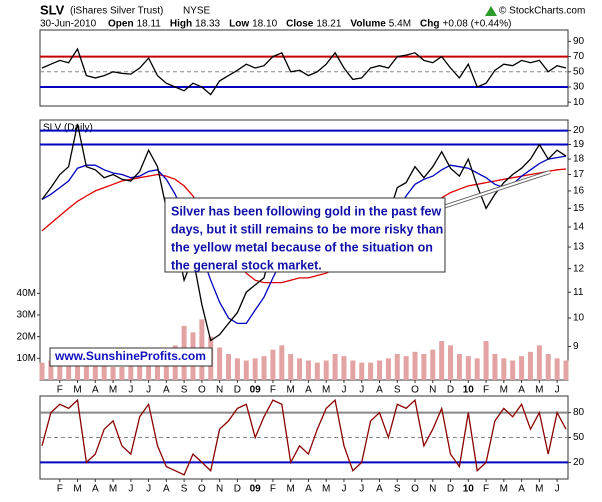  I want to click on exchange: NYSE, so click(197, 11).